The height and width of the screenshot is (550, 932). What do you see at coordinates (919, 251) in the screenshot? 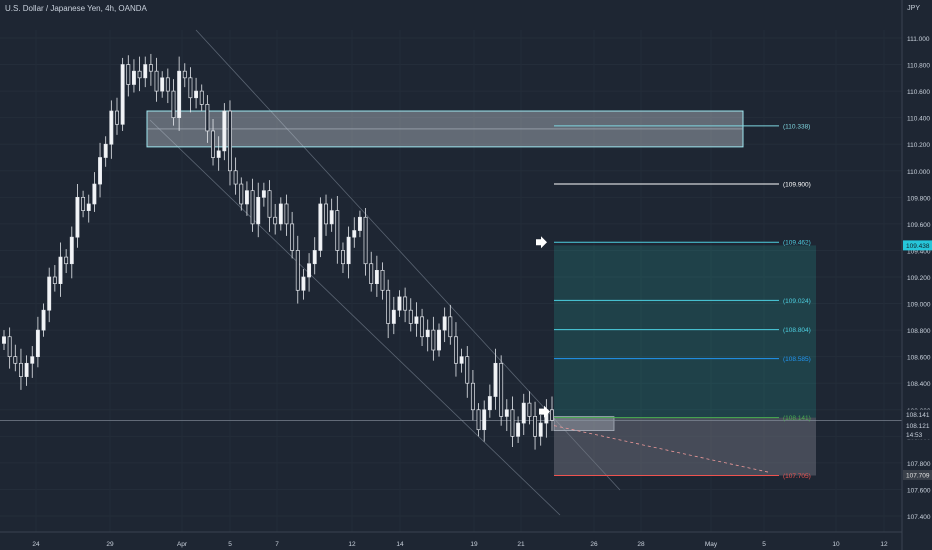
I see `y-tick-label: 109.400` at bounding box center [919, 251].